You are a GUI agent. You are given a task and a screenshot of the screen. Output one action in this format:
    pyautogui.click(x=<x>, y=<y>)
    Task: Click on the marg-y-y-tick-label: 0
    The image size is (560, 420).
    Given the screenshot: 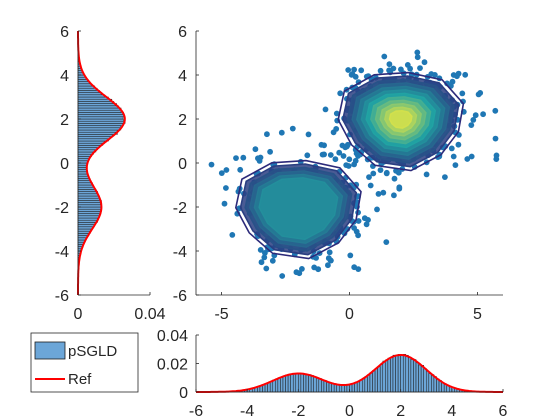 What is the action you would take?
    pyautogui.click(x=64, y=164)
    